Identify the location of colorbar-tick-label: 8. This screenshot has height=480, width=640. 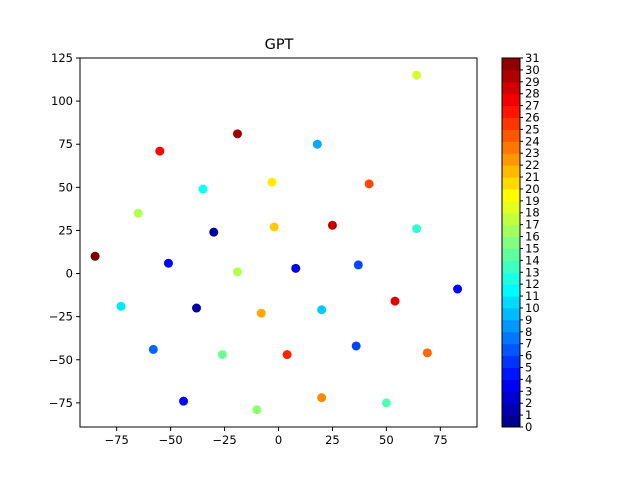
(528, 332).